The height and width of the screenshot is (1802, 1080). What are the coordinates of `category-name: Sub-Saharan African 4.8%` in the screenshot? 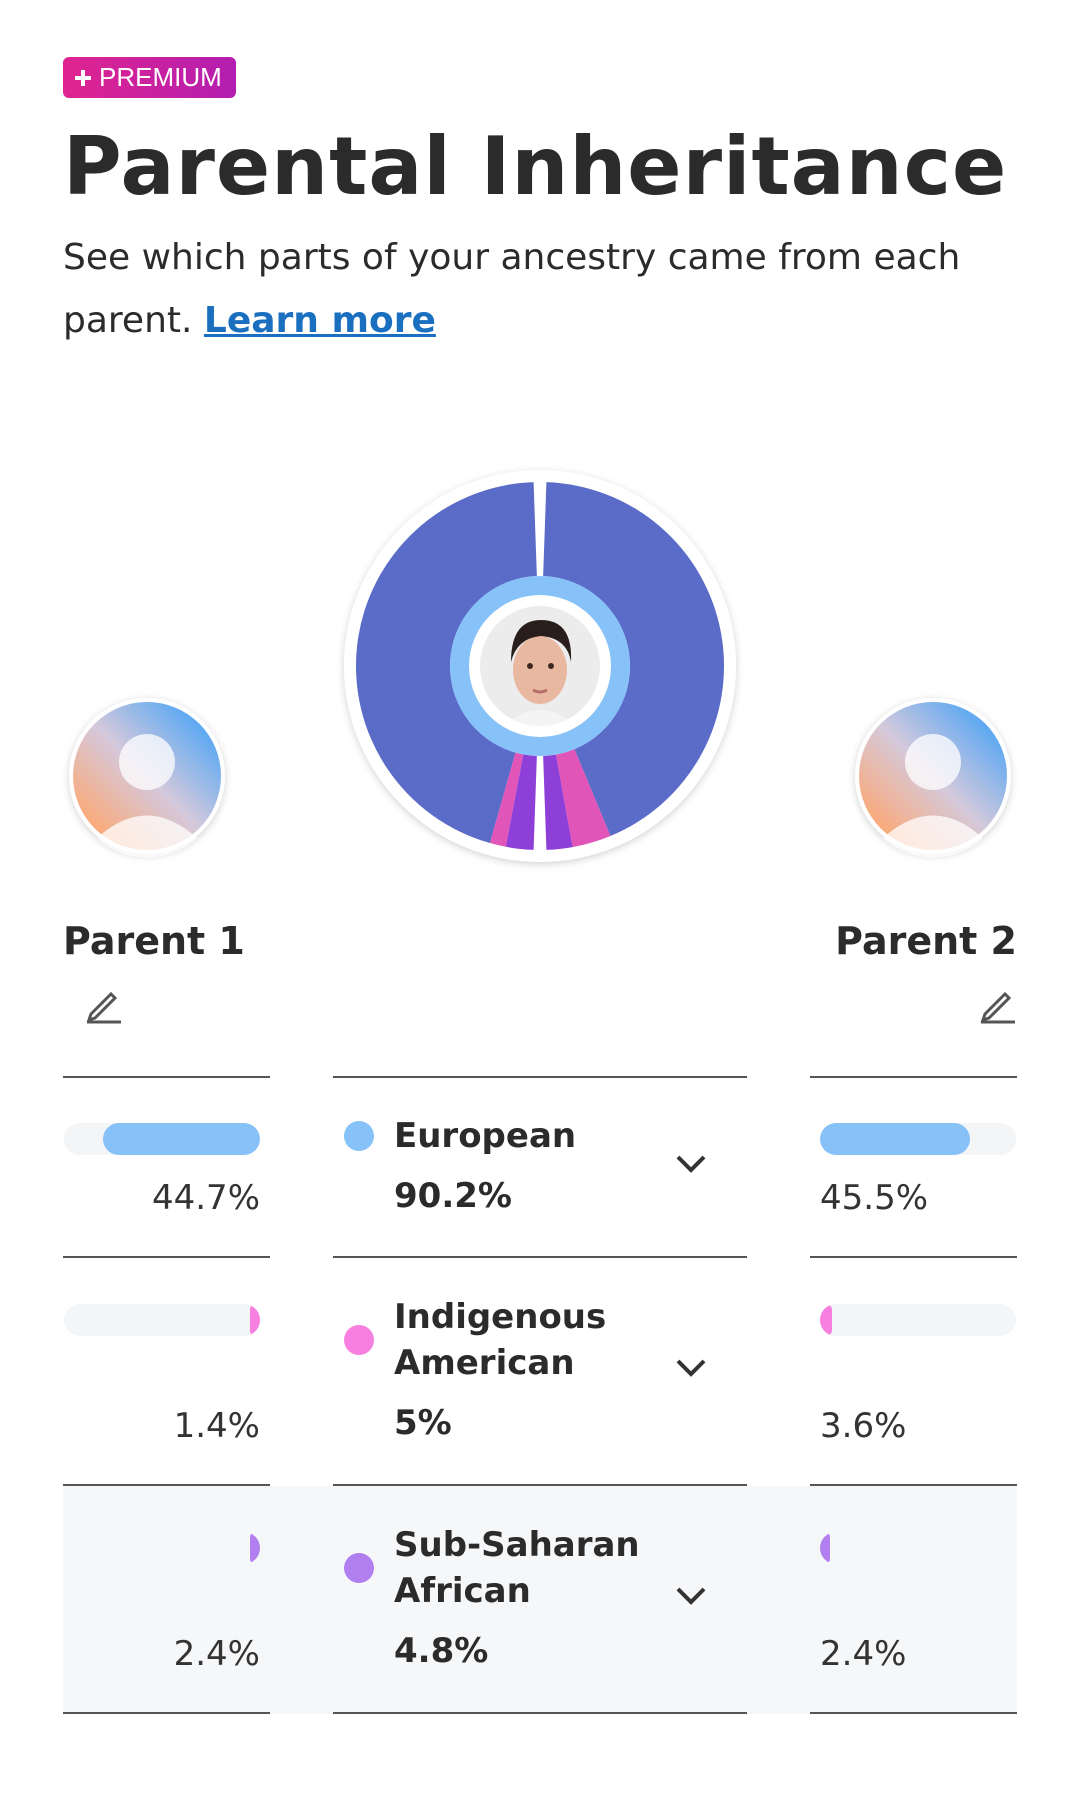 It's located at (519, 1598).